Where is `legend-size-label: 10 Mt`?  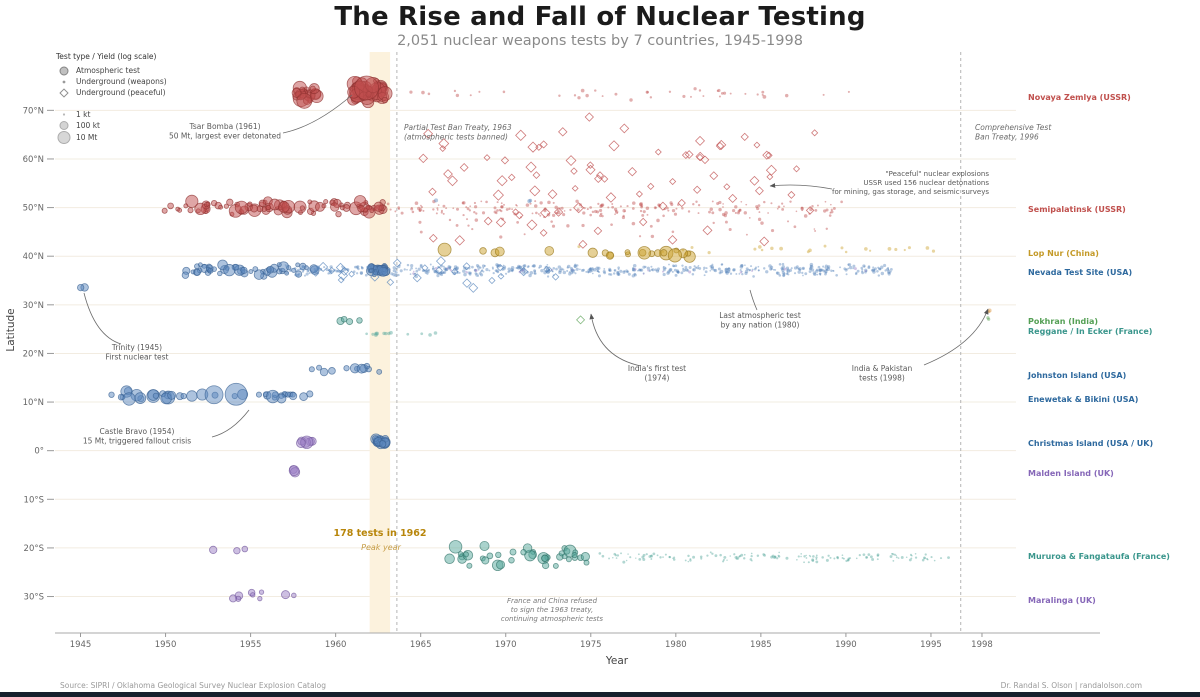
legend-size-label: 10 Mt is located at coordinates (87, 137).